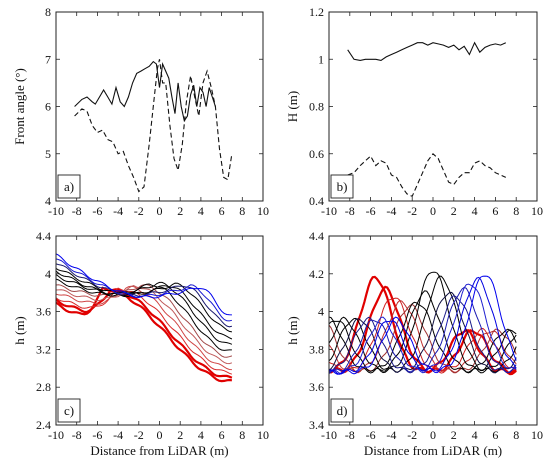  I want to click on y-tick-label: 3.4, so click(316, 425).